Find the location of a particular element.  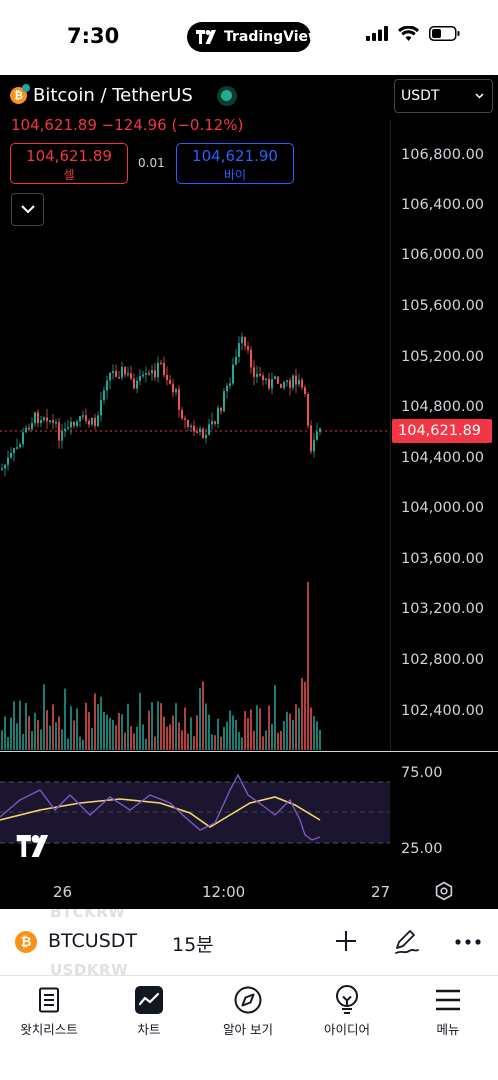

pane-separator is located at coordinates (249, 751).